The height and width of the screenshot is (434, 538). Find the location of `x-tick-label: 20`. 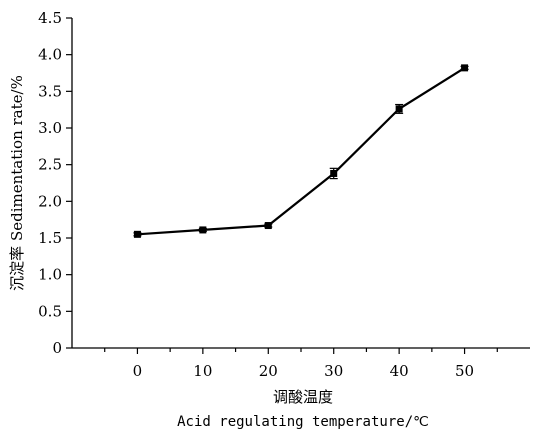

x-tick-label: 20 is located at coordinates (268, 371).